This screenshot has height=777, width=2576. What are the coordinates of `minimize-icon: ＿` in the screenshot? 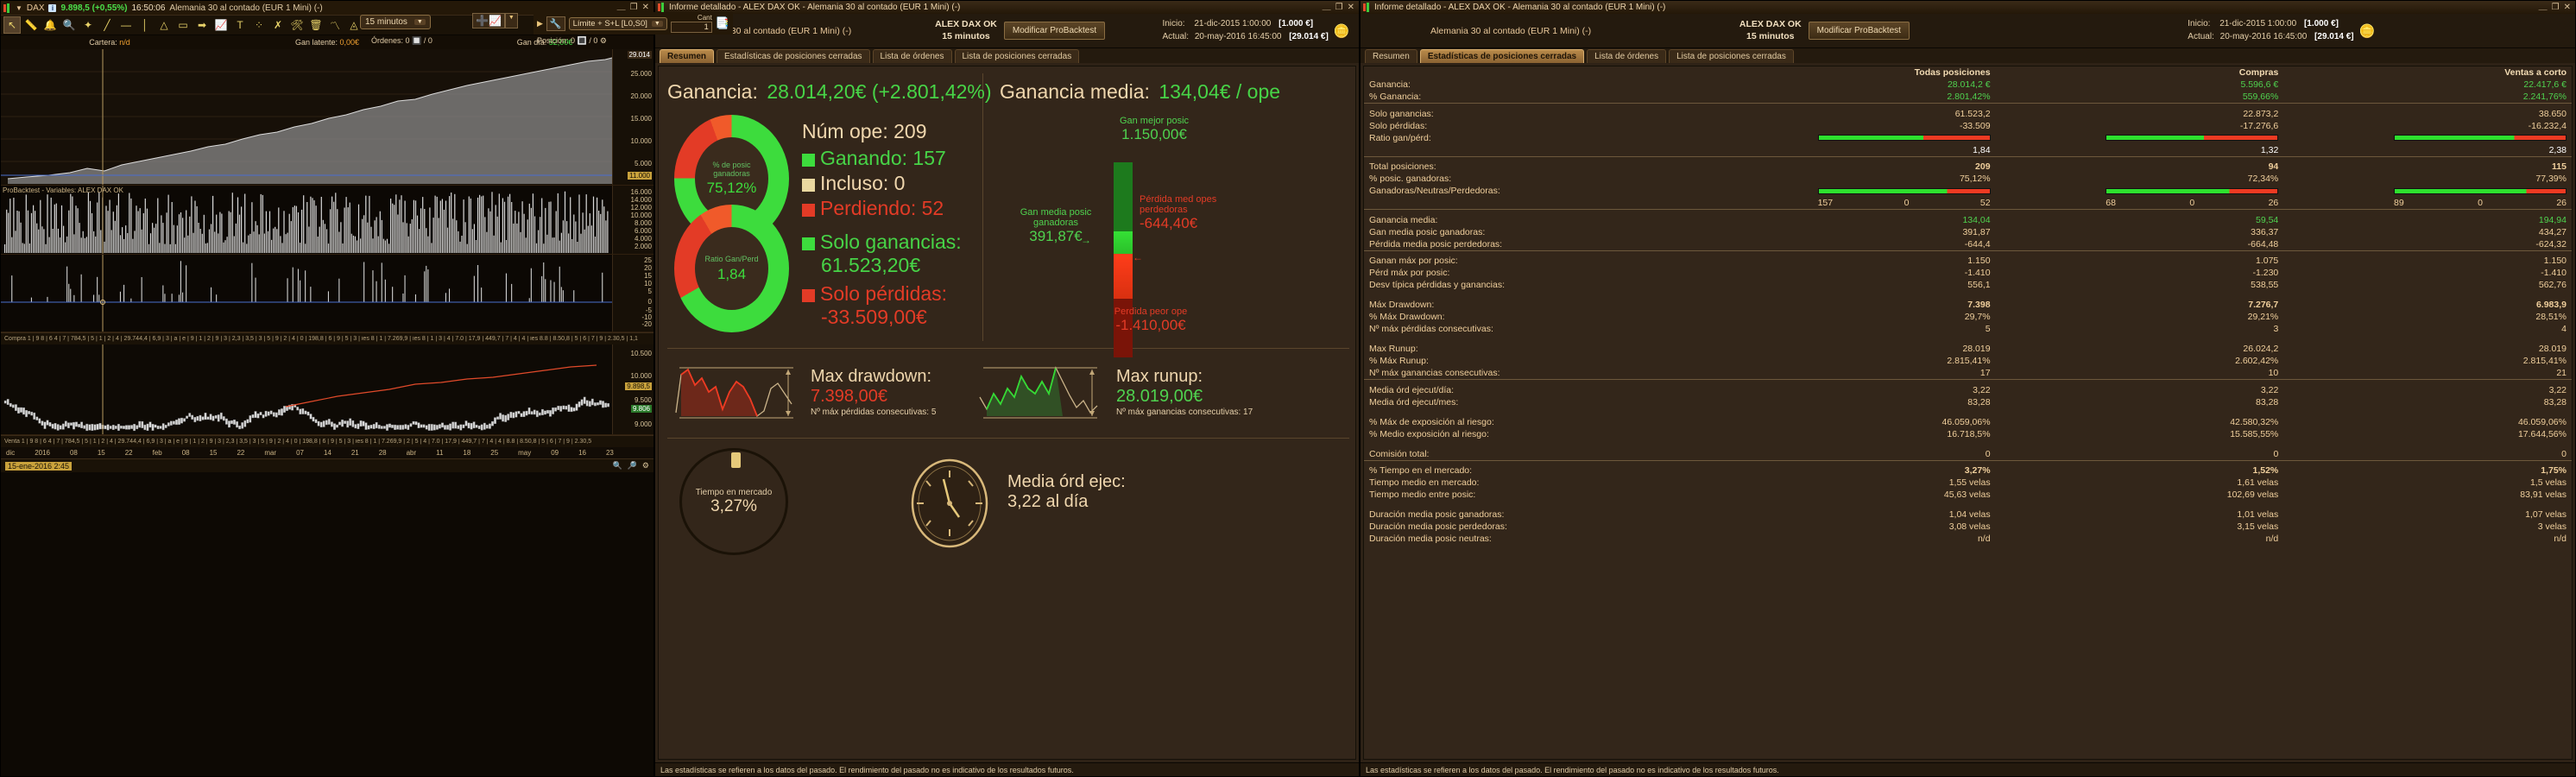 It's located at (1326, 7).